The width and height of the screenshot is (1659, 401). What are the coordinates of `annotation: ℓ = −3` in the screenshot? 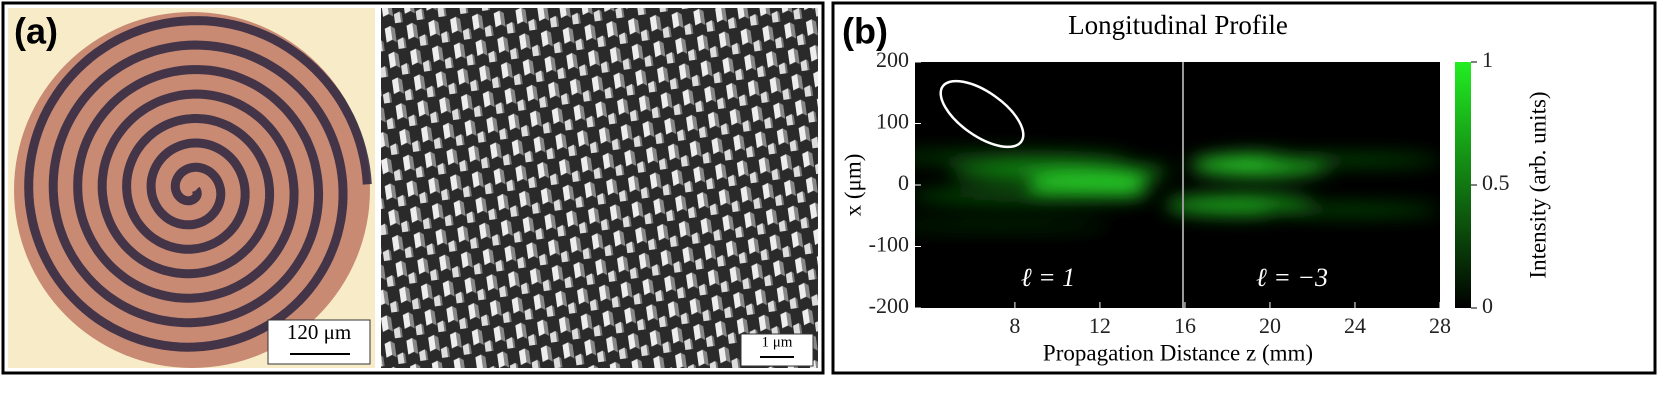 It's located at (1292, 277).